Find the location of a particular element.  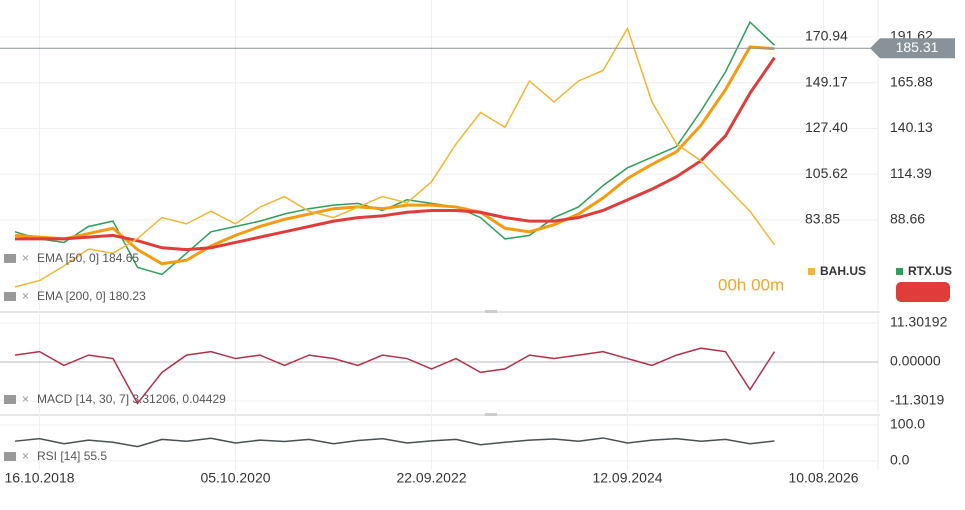

x-tick-label: 12.09.2024 is located at coordinates (627, 478).